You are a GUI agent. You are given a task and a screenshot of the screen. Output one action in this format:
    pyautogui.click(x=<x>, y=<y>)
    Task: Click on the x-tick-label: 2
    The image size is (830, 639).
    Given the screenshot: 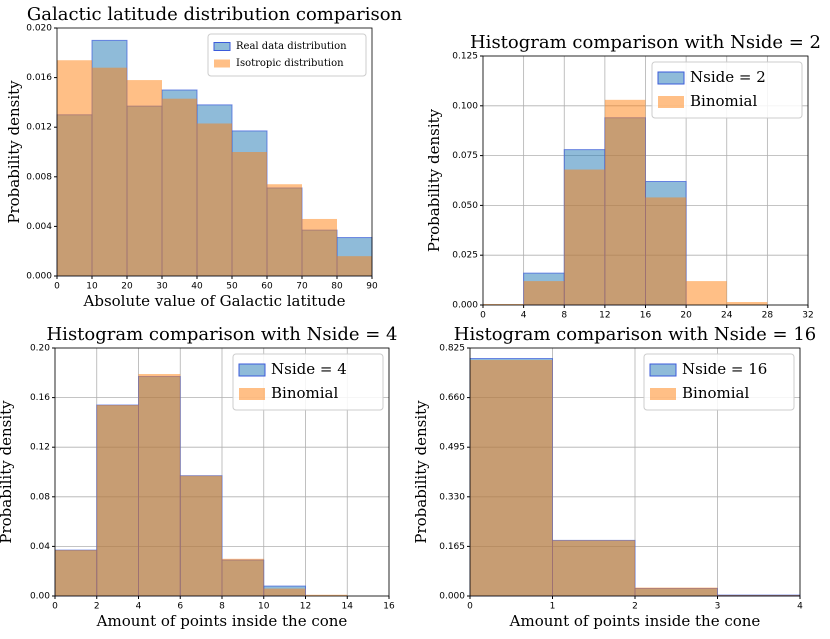 What is the action you would take?
    pyautogui.click(x=635, y=607)
    